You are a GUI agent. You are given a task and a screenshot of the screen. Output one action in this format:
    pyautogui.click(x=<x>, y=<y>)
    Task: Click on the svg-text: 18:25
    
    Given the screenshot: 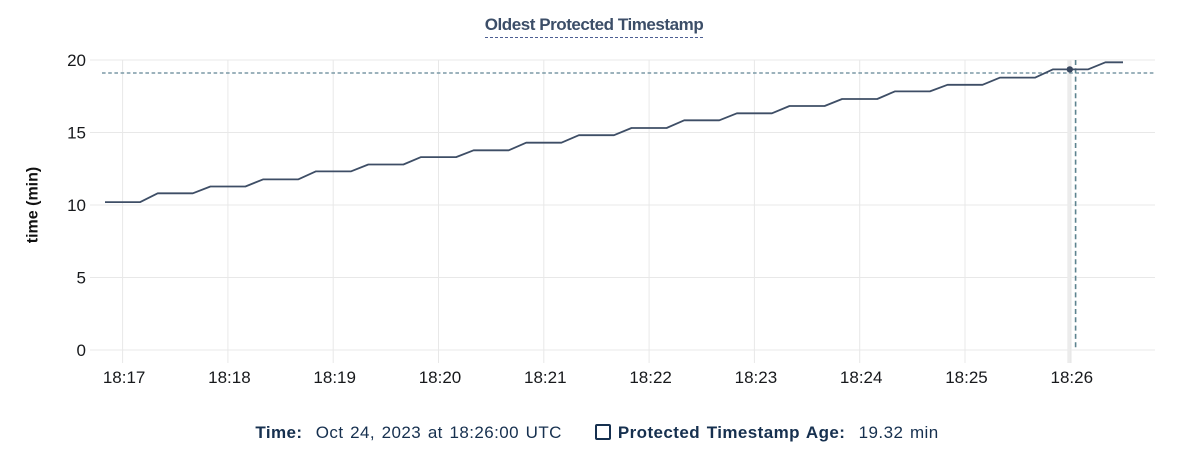 What is the action you would take?
    pyautogui.click(x=966, y=377)
    